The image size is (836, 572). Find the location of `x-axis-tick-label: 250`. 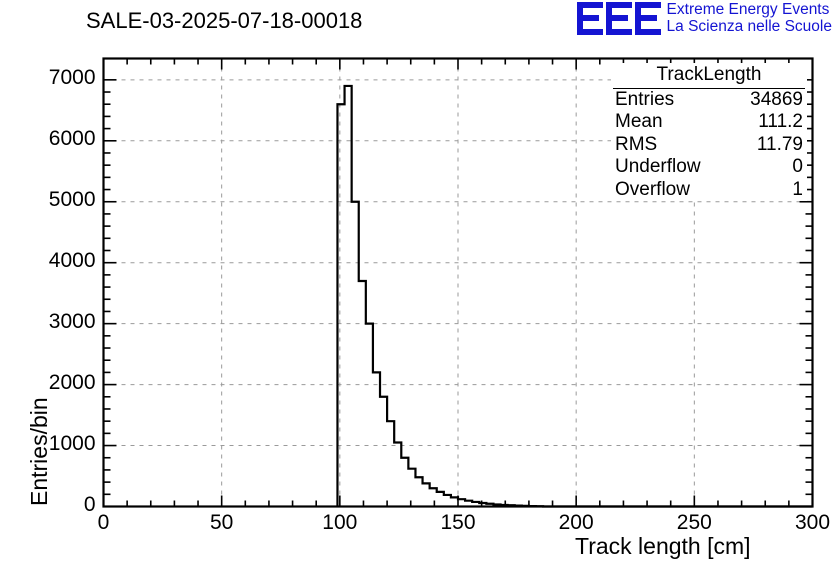

x-axis-tick-label: 250 is located at coordinates (694, 522).